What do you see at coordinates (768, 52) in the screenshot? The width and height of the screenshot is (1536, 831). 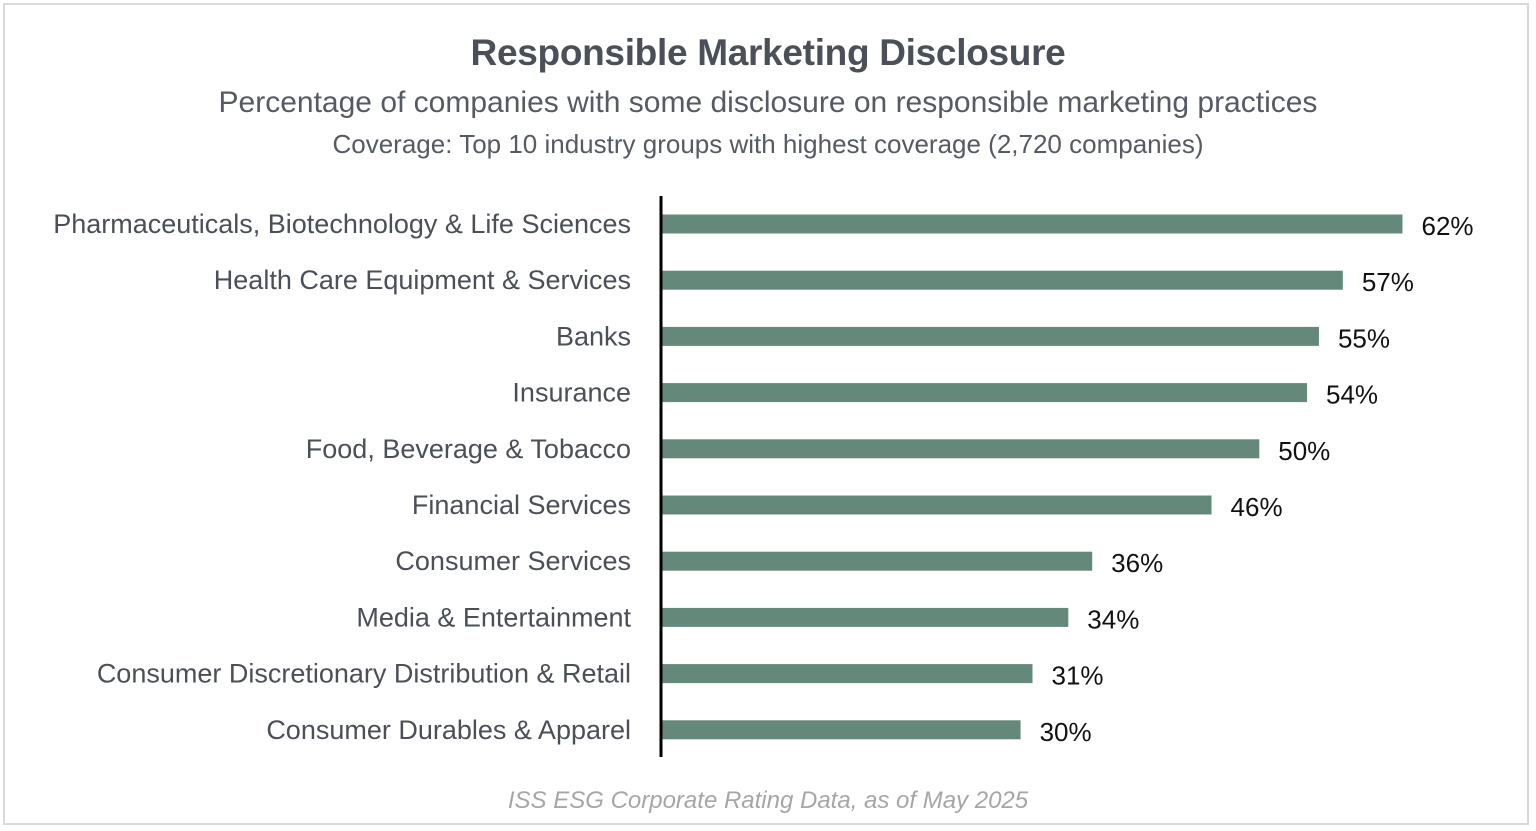 I see `chart-title: Responsible Marketing Disclosure` at bounding box center [768, 52].